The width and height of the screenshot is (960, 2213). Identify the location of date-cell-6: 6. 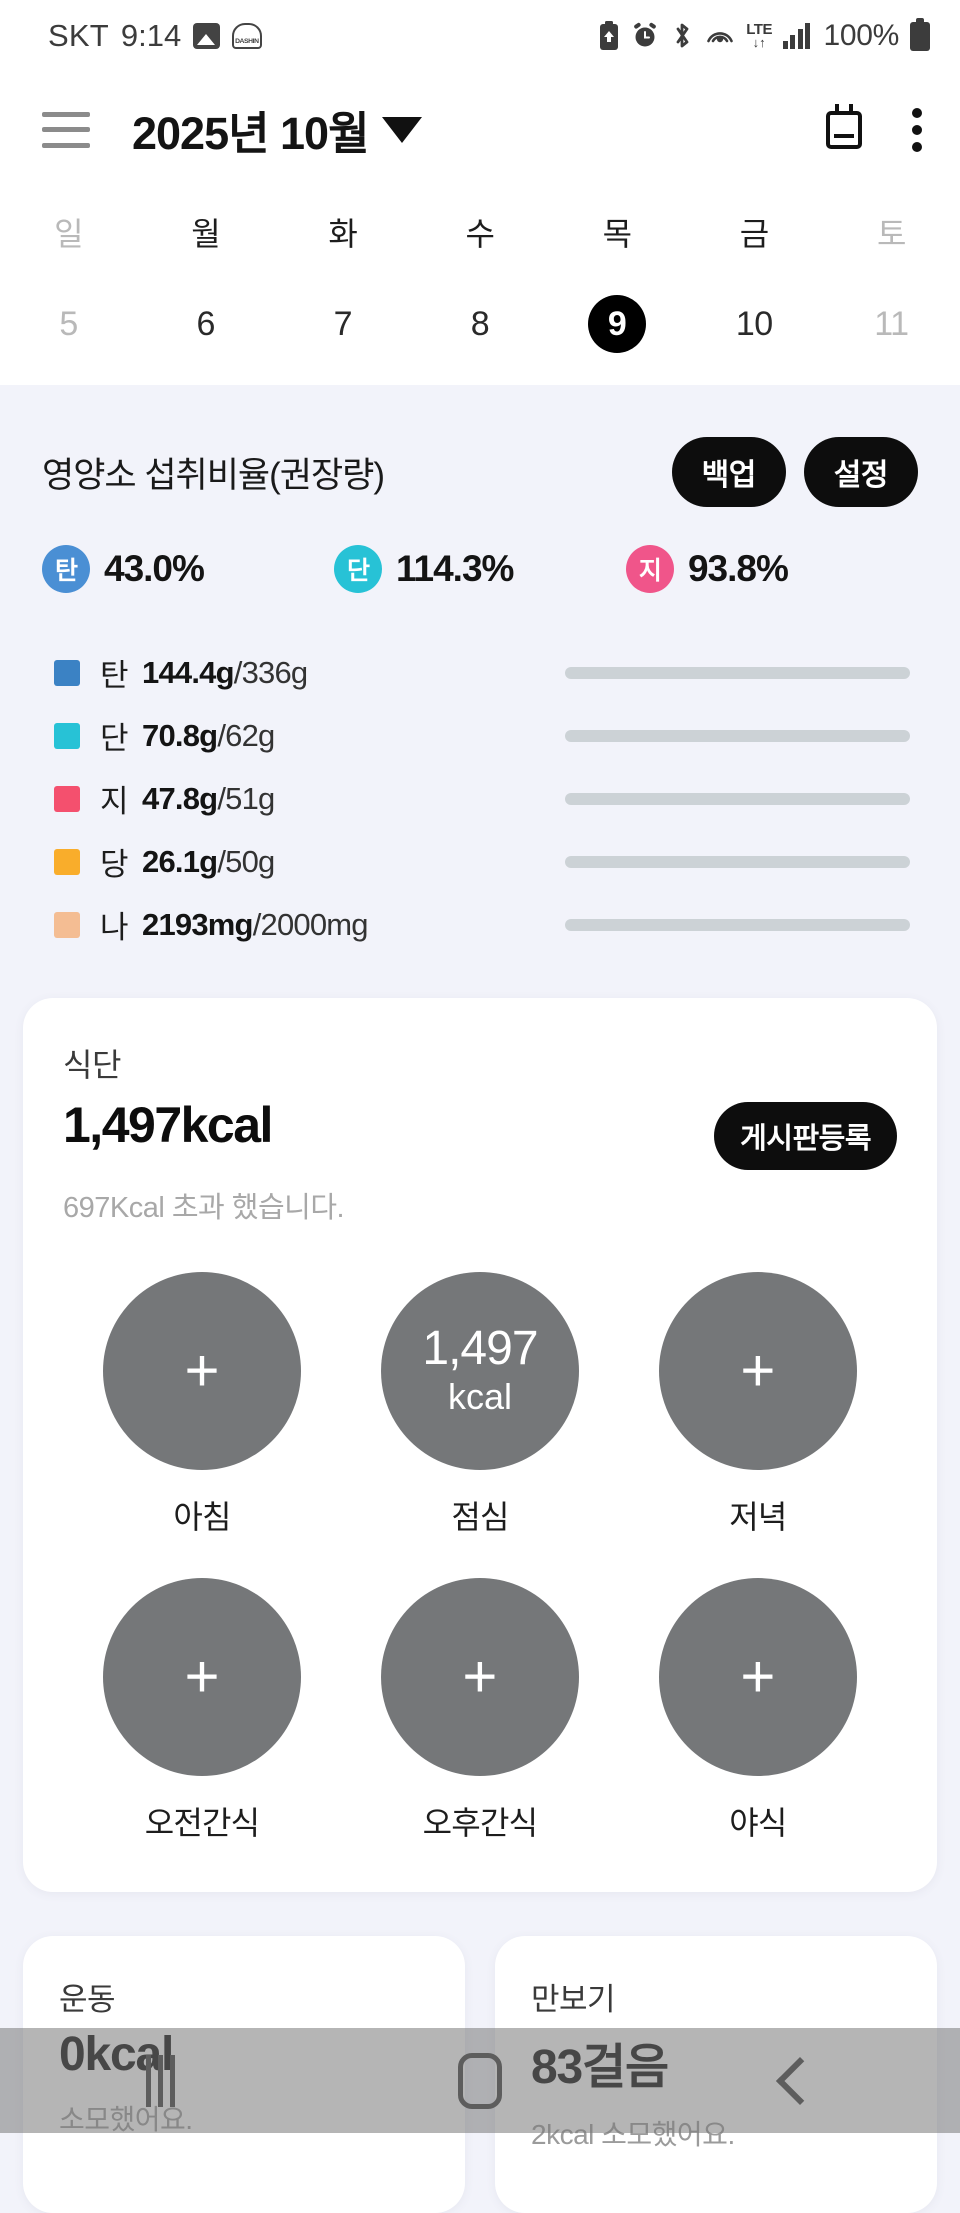
(205, 324).